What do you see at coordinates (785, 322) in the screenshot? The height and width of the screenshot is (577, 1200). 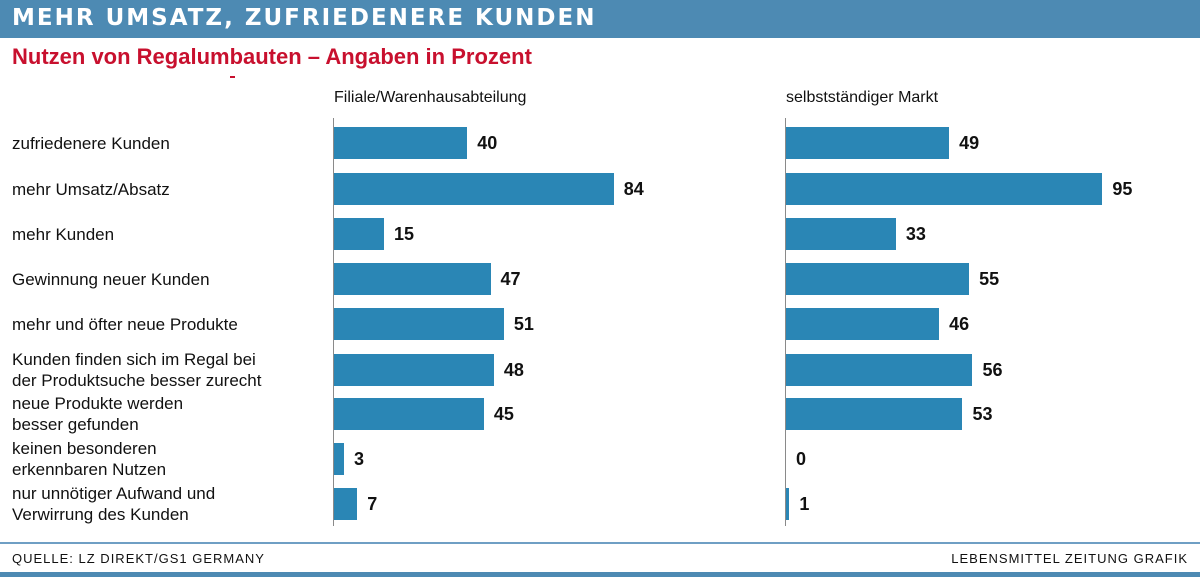 I see `axis-baseline-markt` at bounding box center [785, 322].